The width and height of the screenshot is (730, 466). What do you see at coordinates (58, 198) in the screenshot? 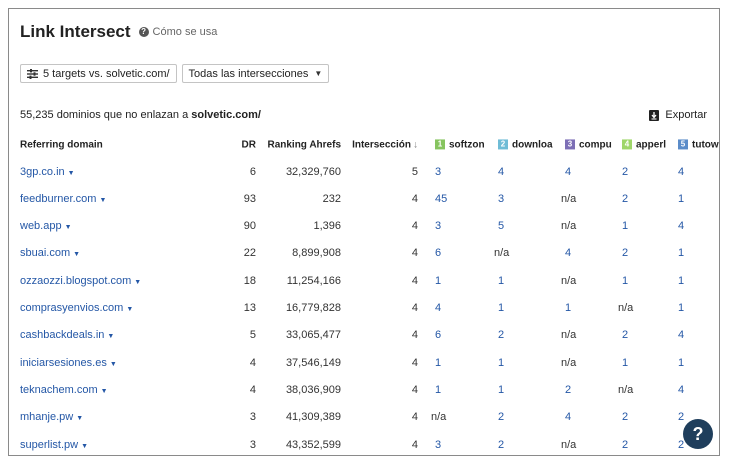
I see `domain-text: feedburner.com` at bounding box center [58, 198].